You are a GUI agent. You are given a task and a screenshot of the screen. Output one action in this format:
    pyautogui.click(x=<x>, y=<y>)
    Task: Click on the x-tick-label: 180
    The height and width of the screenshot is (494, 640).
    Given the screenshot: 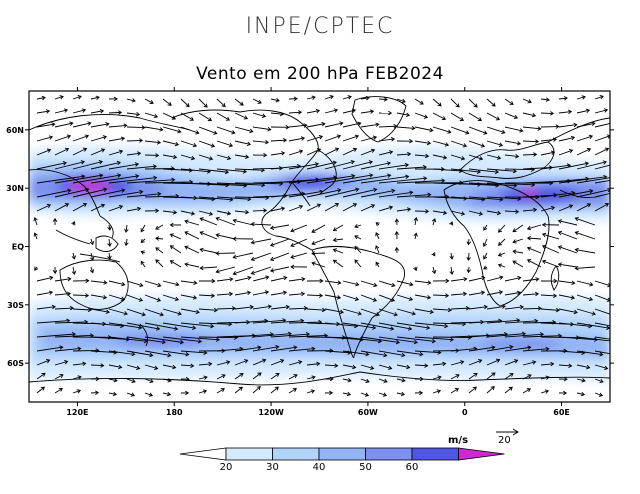 What is the action you would take?
    pyautogui.click(x=174, y=412)
    